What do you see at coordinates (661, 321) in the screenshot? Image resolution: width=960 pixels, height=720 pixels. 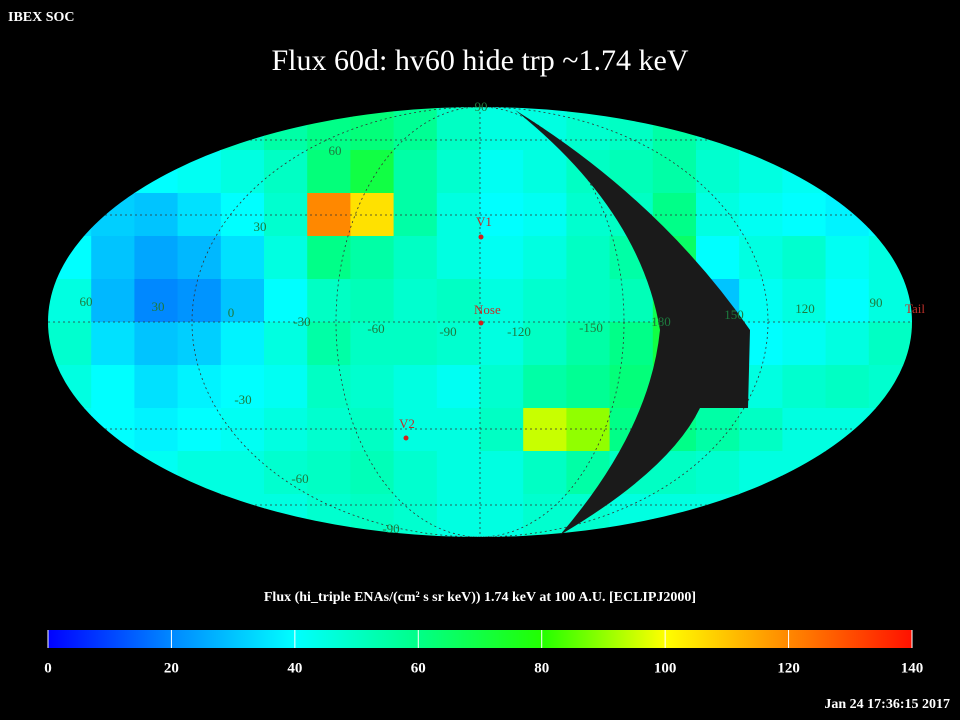 I see `grid-label: 180` at bounding box center [661, 321].